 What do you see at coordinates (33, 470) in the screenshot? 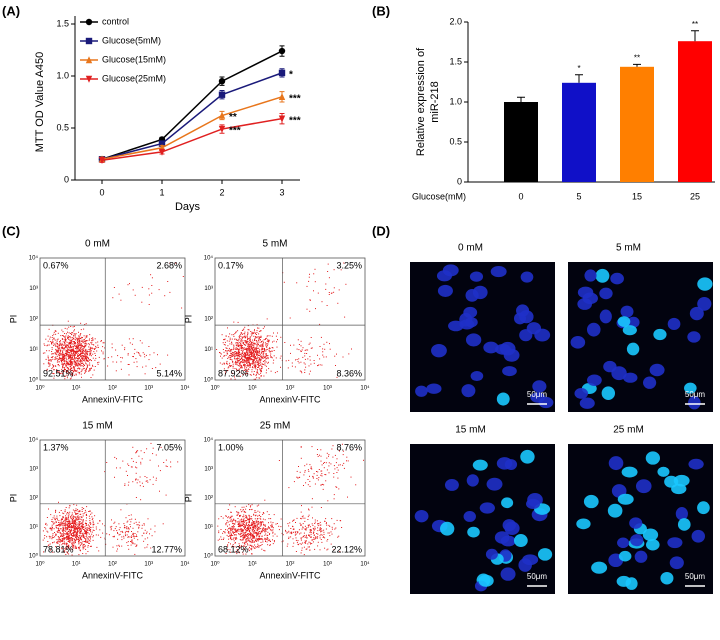
I see `y-tick-label: 10³` at bounding box center [33, 470].